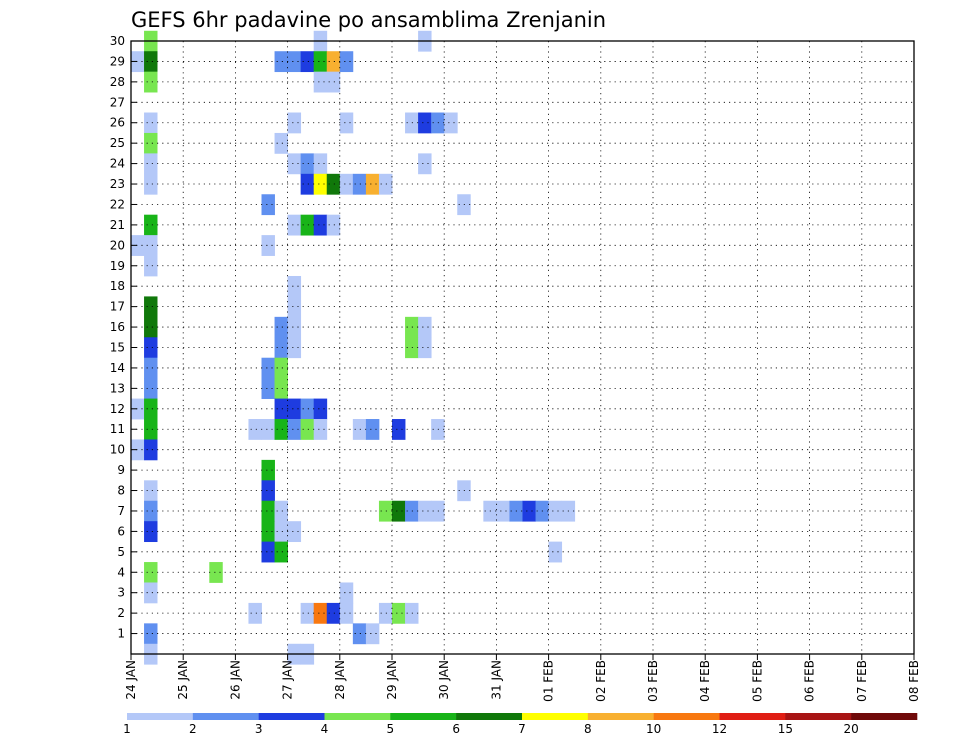 This screenshot has height=742, width=960. I want to click on legend-label: 3, so click(259, 729).